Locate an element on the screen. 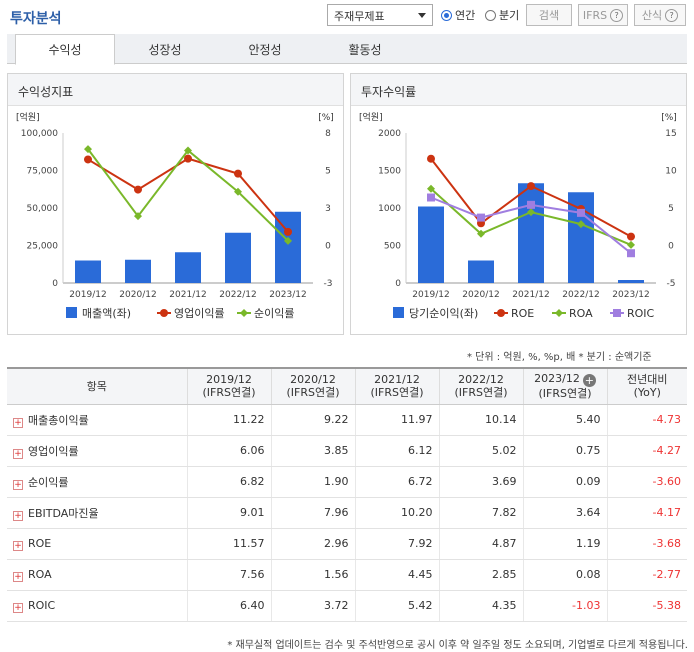 Image resolution: width=694 pixels, height=652 pixels. table-cell: 1.90 is located at coordinates (313, 482).